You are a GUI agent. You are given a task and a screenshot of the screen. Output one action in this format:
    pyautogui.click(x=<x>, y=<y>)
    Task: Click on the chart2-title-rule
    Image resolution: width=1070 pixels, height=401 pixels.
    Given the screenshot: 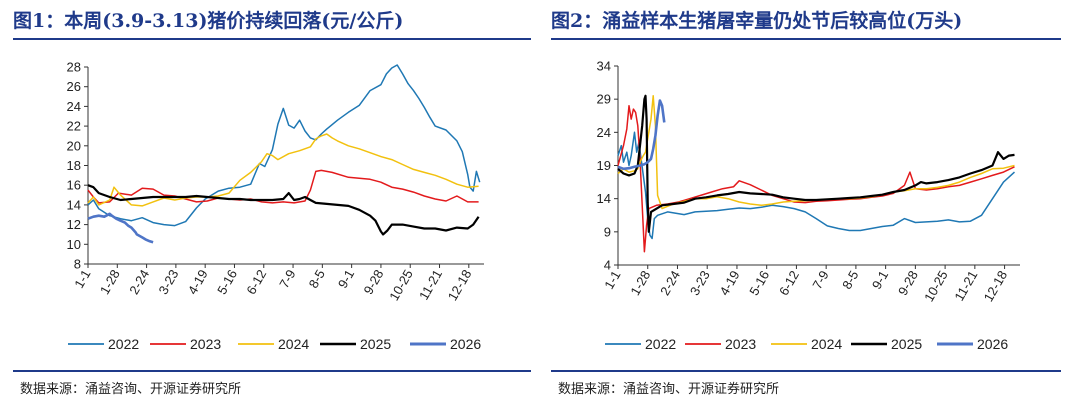 What is the action you would take?
    pyautogui.click(x=806, y=39)
    